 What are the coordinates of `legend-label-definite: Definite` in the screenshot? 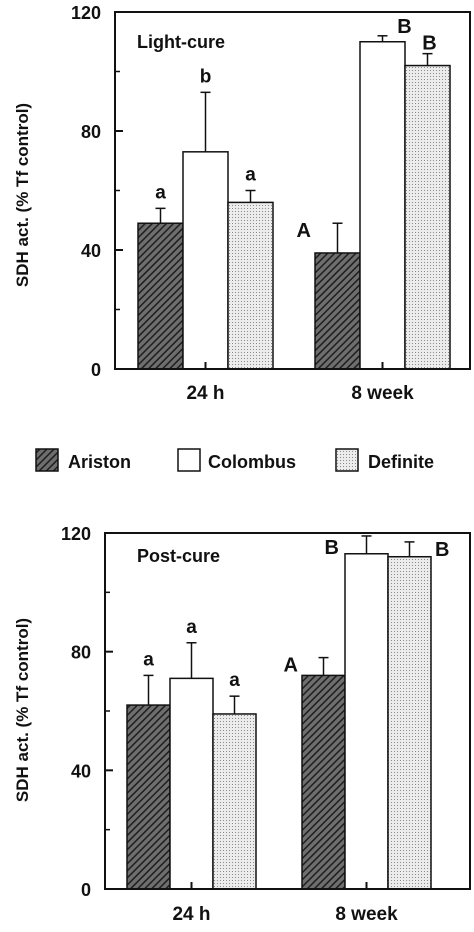 It's located at (401, 462).